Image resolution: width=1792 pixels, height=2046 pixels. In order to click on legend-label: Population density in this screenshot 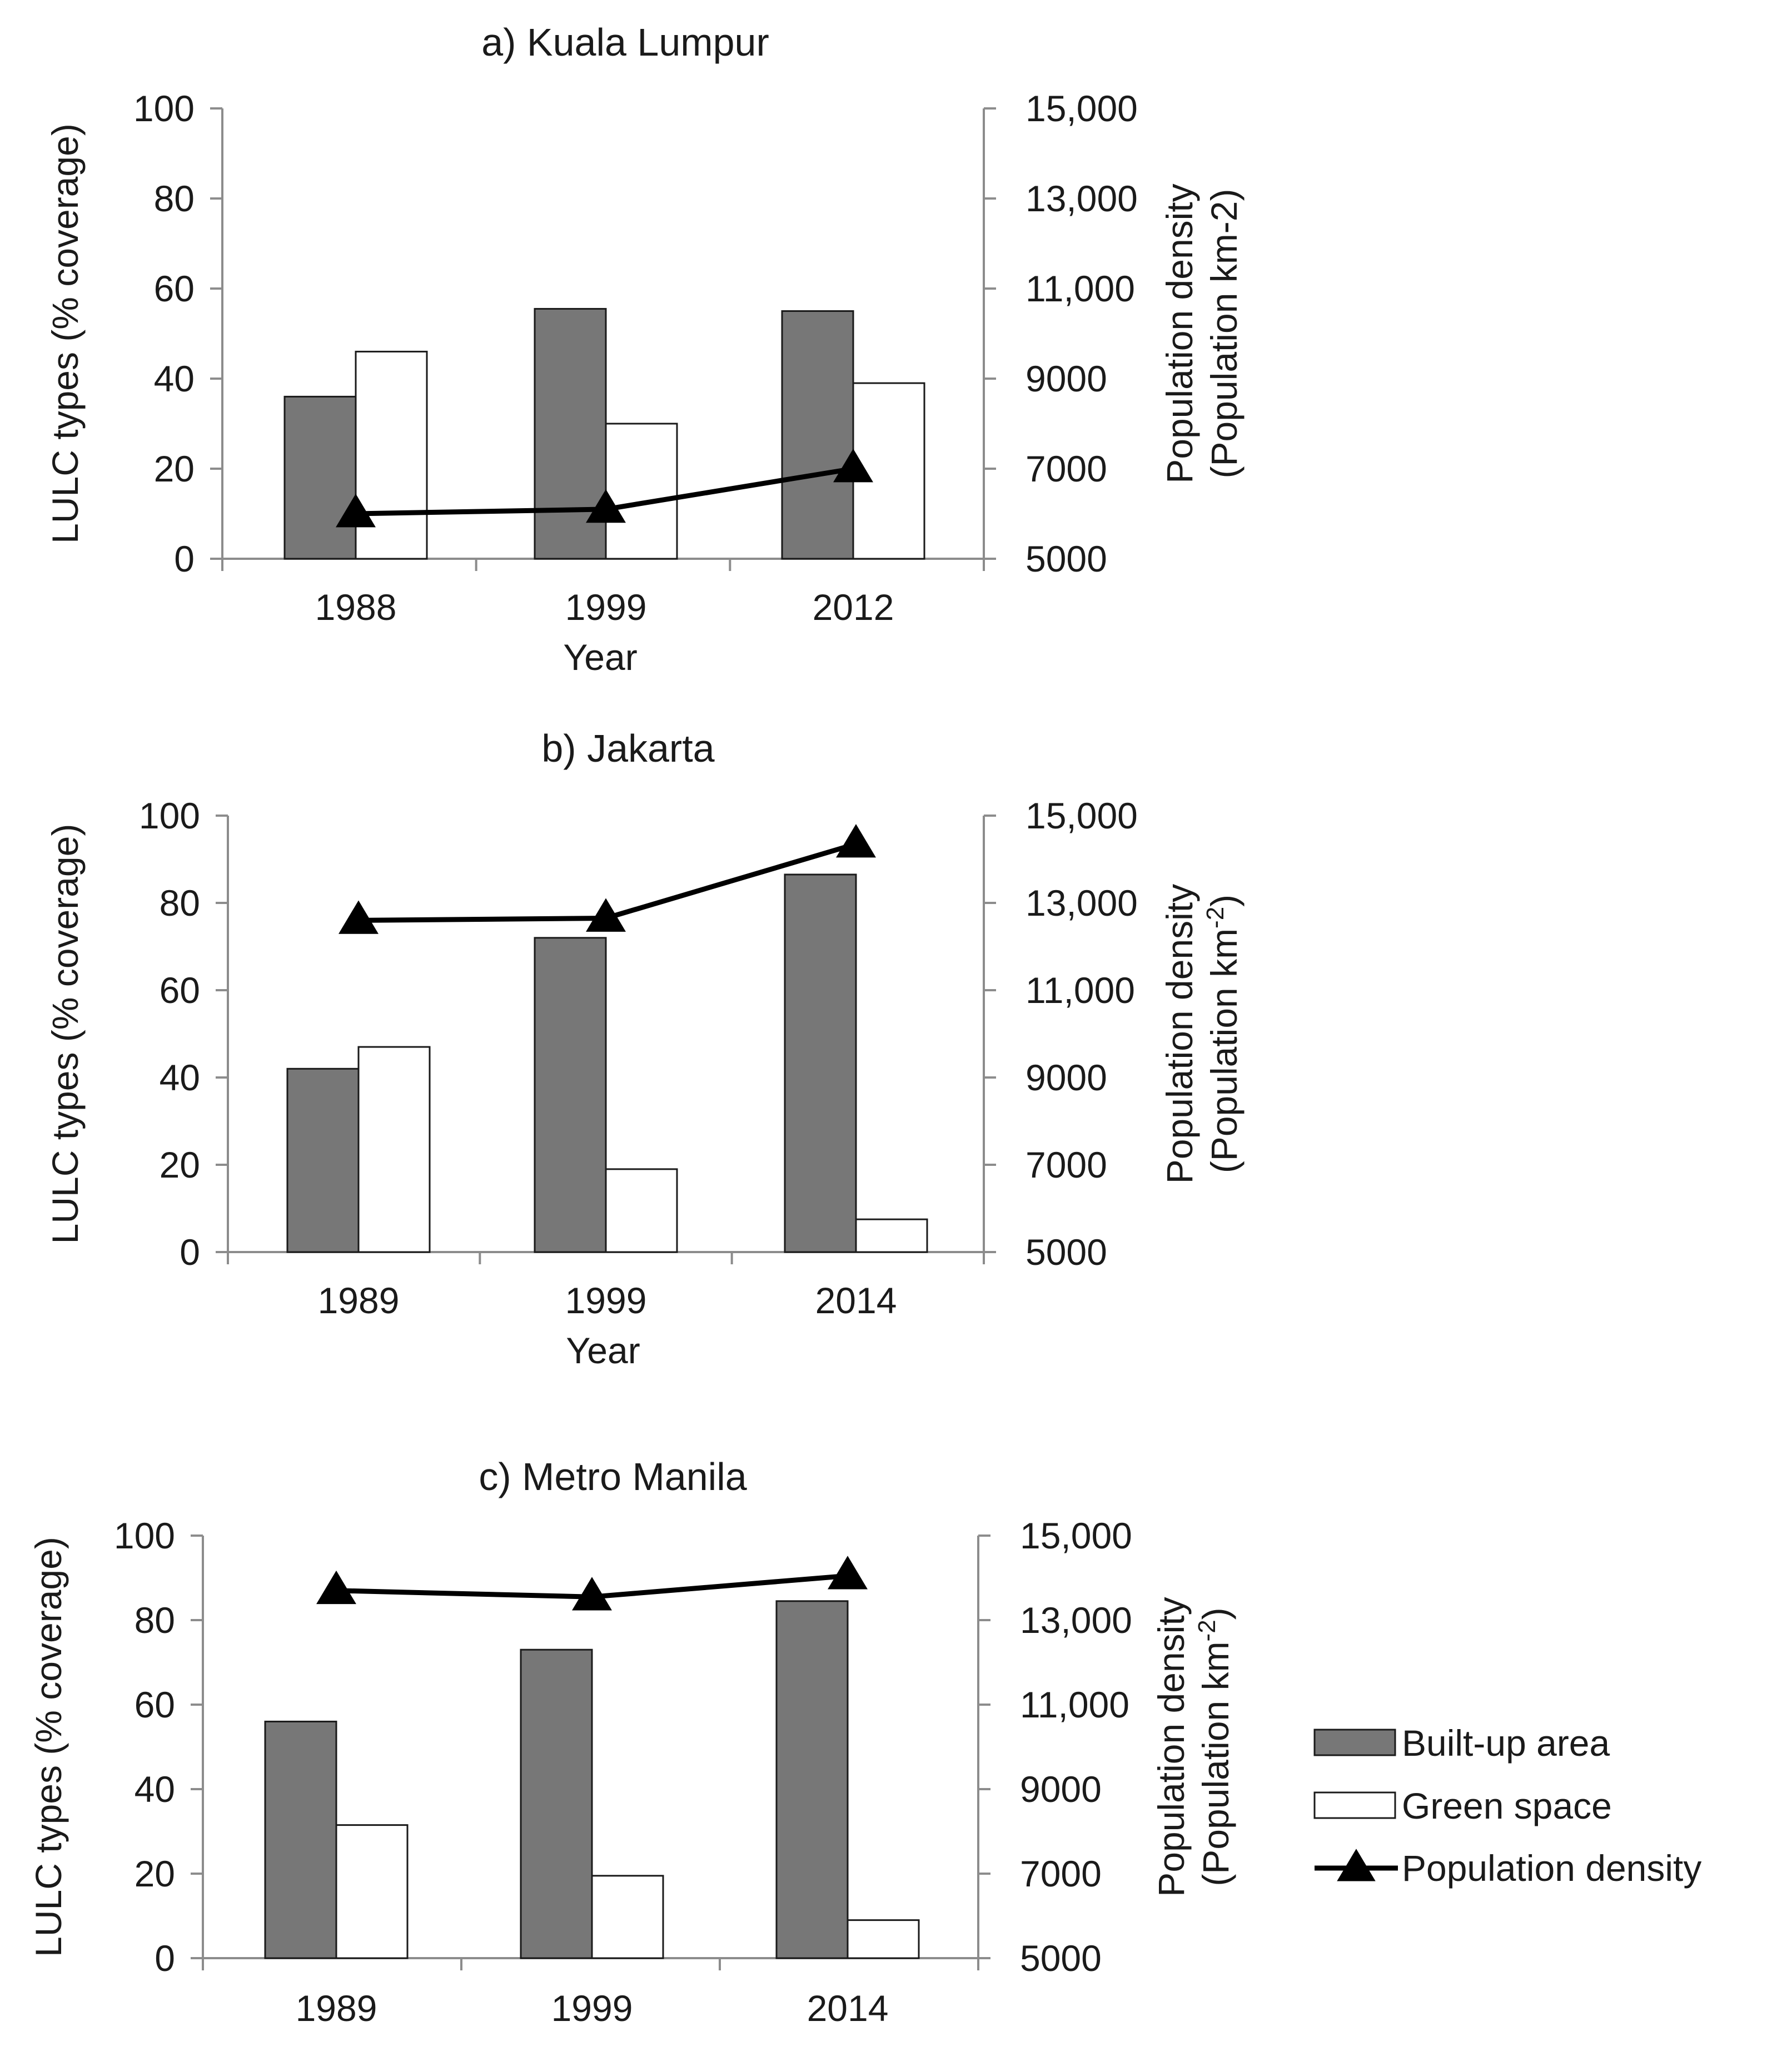, I will do `click(1551, 1868)`.